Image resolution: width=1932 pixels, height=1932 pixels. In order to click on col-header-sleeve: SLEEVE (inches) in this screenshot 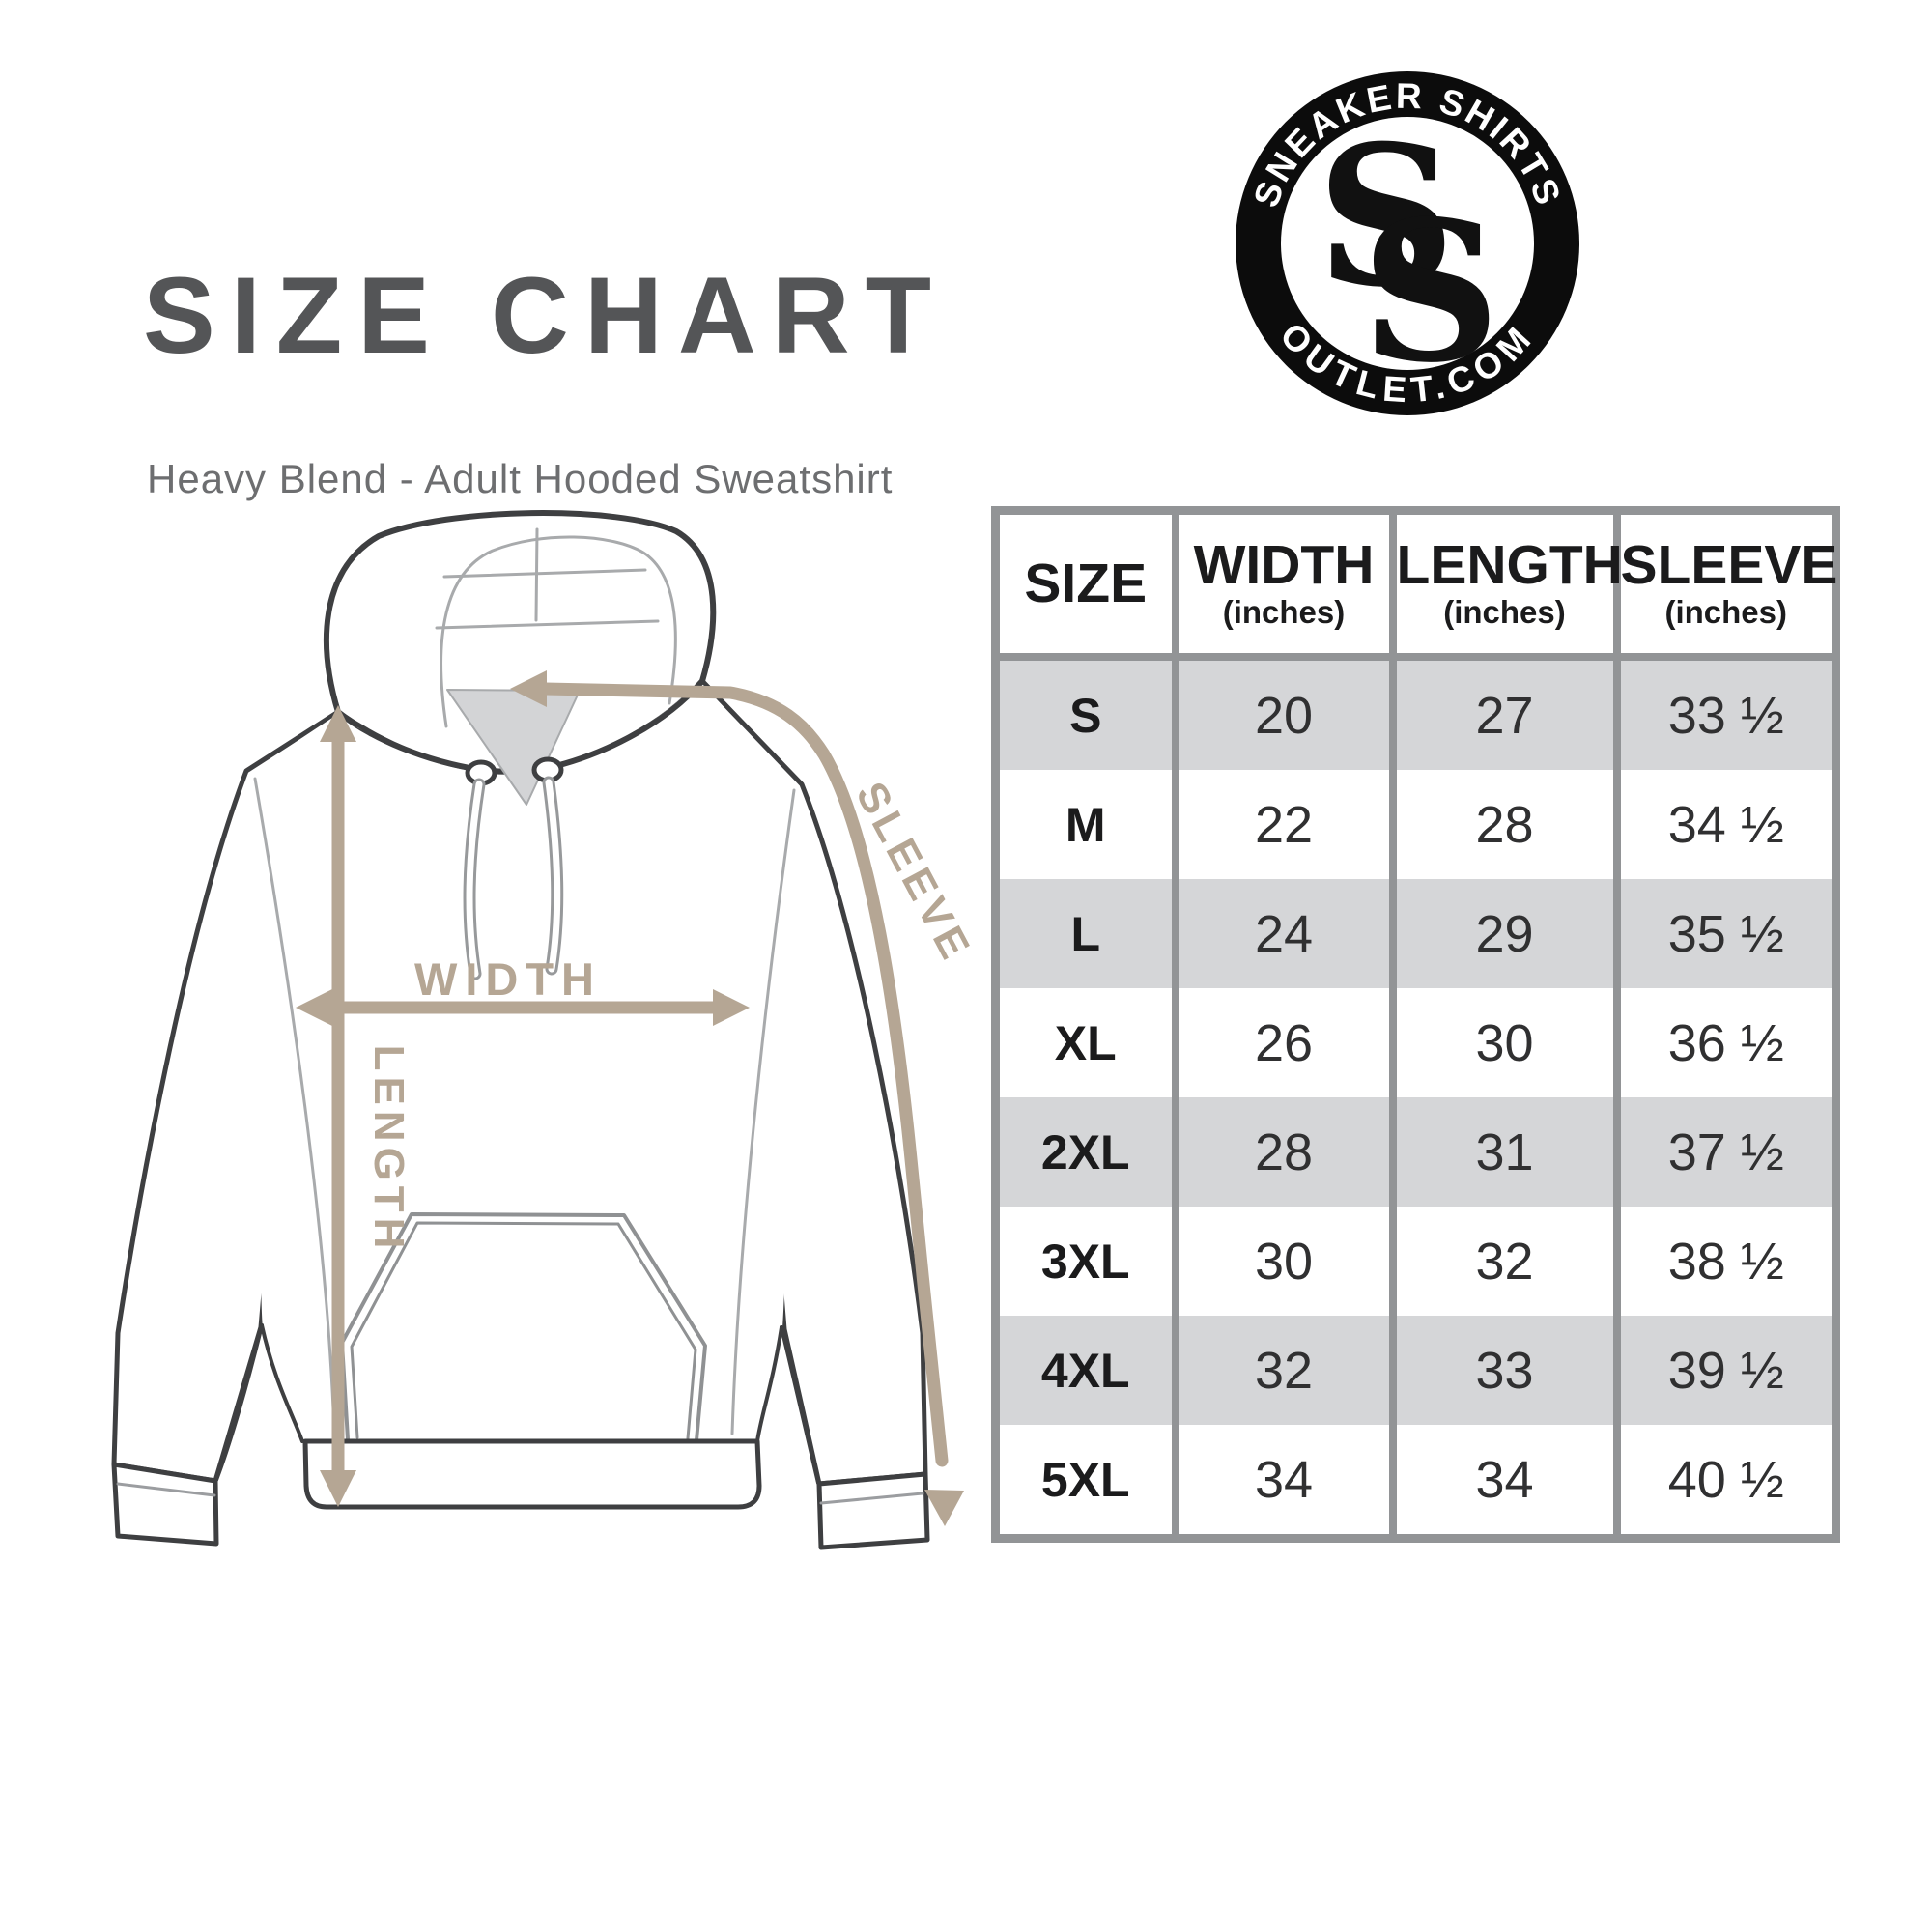, I will do `click(1725, 585)`.